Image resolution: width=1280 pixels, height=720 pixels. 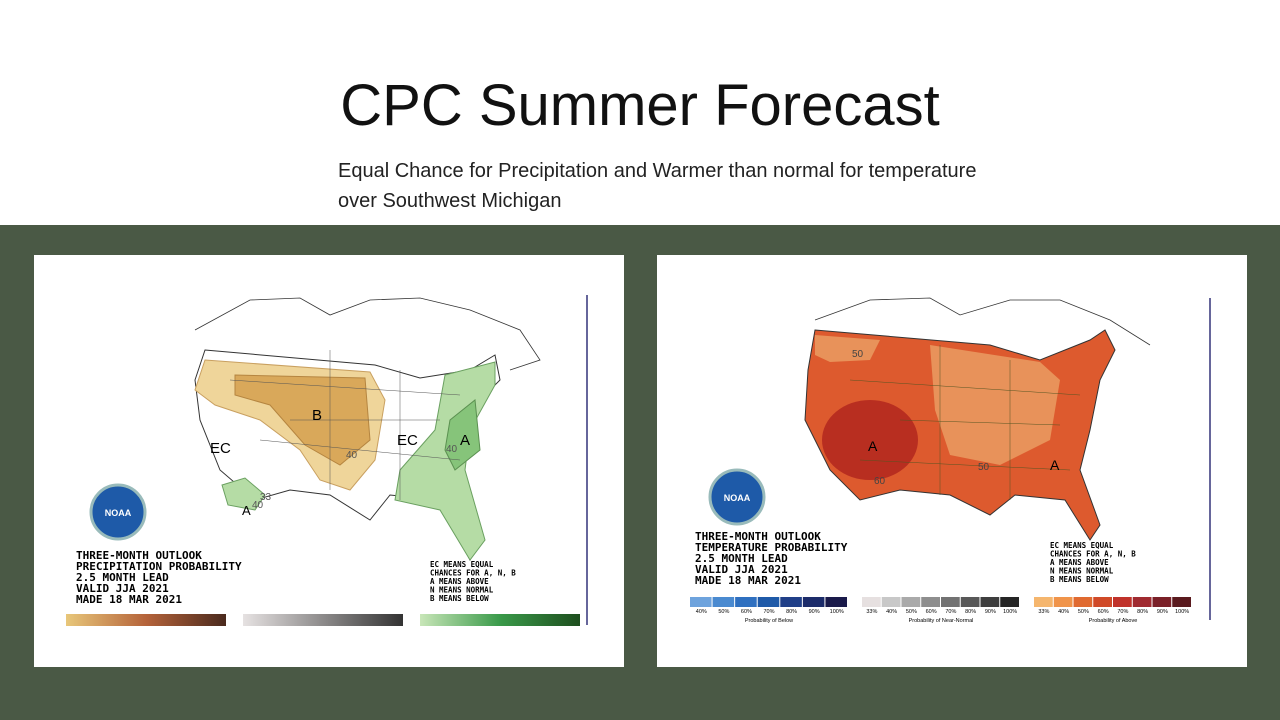 I want to click on caption-line: TEMPERATURE PROBABILITY, so click(x=771, y=547).